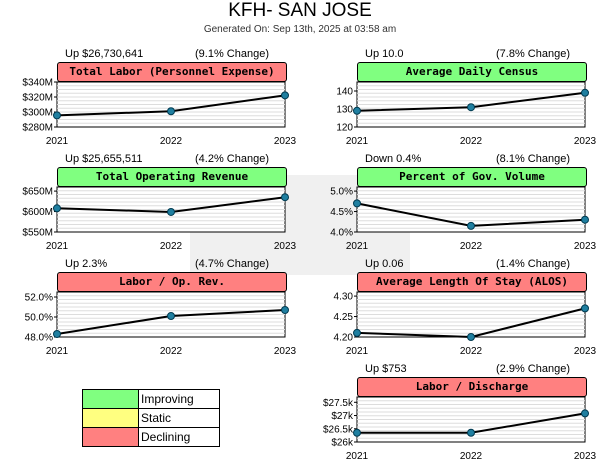 Image resolution: width=600 pixels, height=468 pixels. Describe the element at coordinates (104, 159) in the screenshot. I see `change-amount: Up $25,655,511` at that location.